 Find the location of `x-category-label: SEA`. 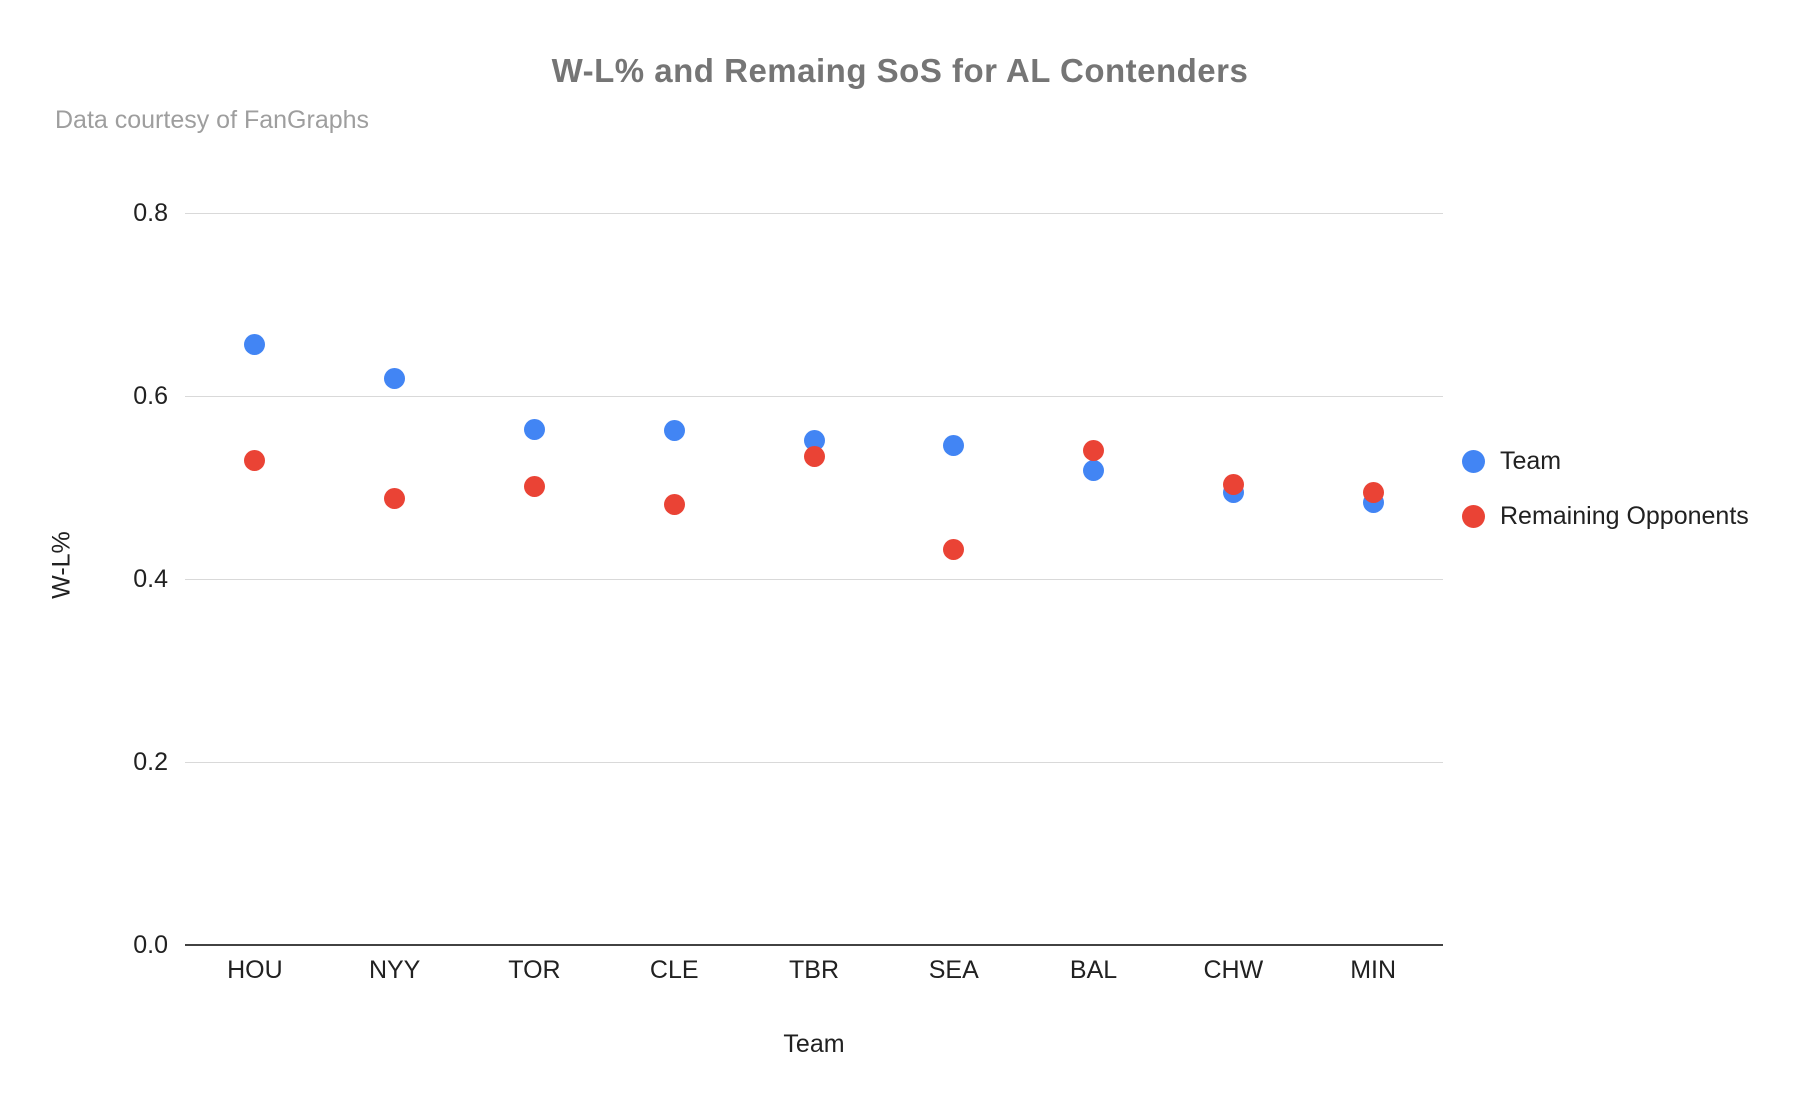

x-category-label: SEA is located at coordinates (953, 970).